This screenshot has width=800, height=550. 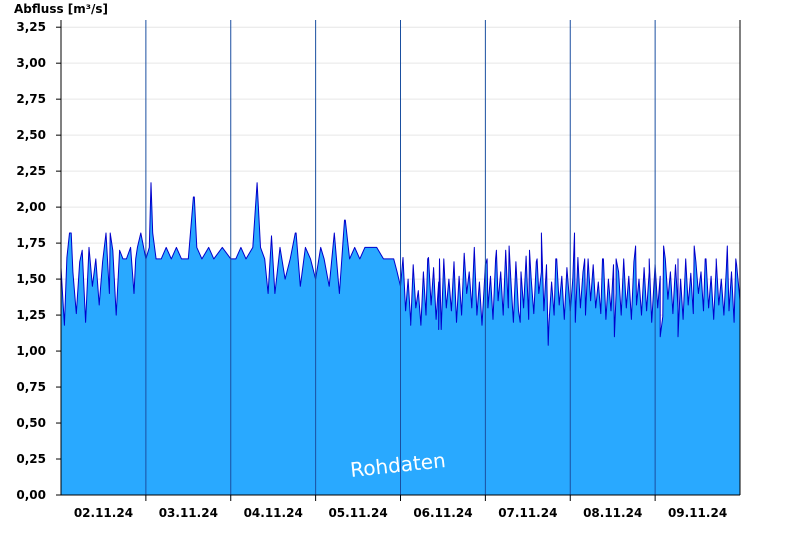 I want to click on y-tick-label-11: 2,75, so click(x=31, y=99).